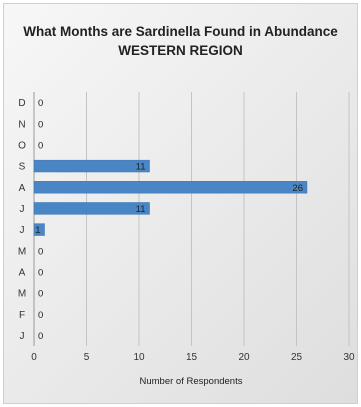 This screenshot has width=361, height=407. What do you see at coordinates (34, 357) in the screenshot?
I see `x-tick-label: 0` at bounding box center [34, 357].